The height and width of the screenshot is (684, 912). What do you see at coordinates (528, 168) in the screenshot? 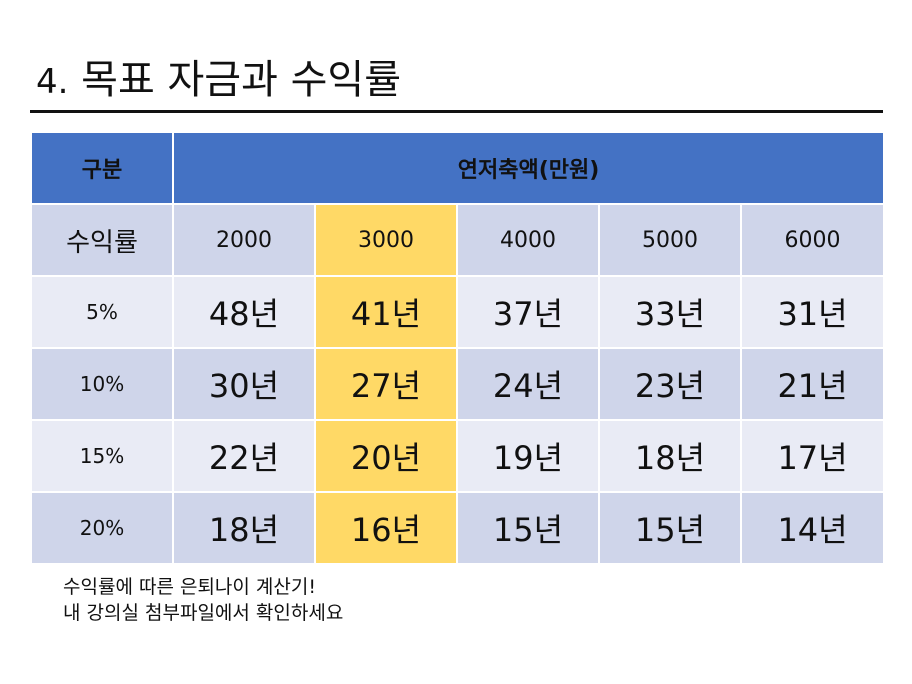
I see `header-annual-savings-cell: 연저축액(만원)` at bounding box center [528, 168].